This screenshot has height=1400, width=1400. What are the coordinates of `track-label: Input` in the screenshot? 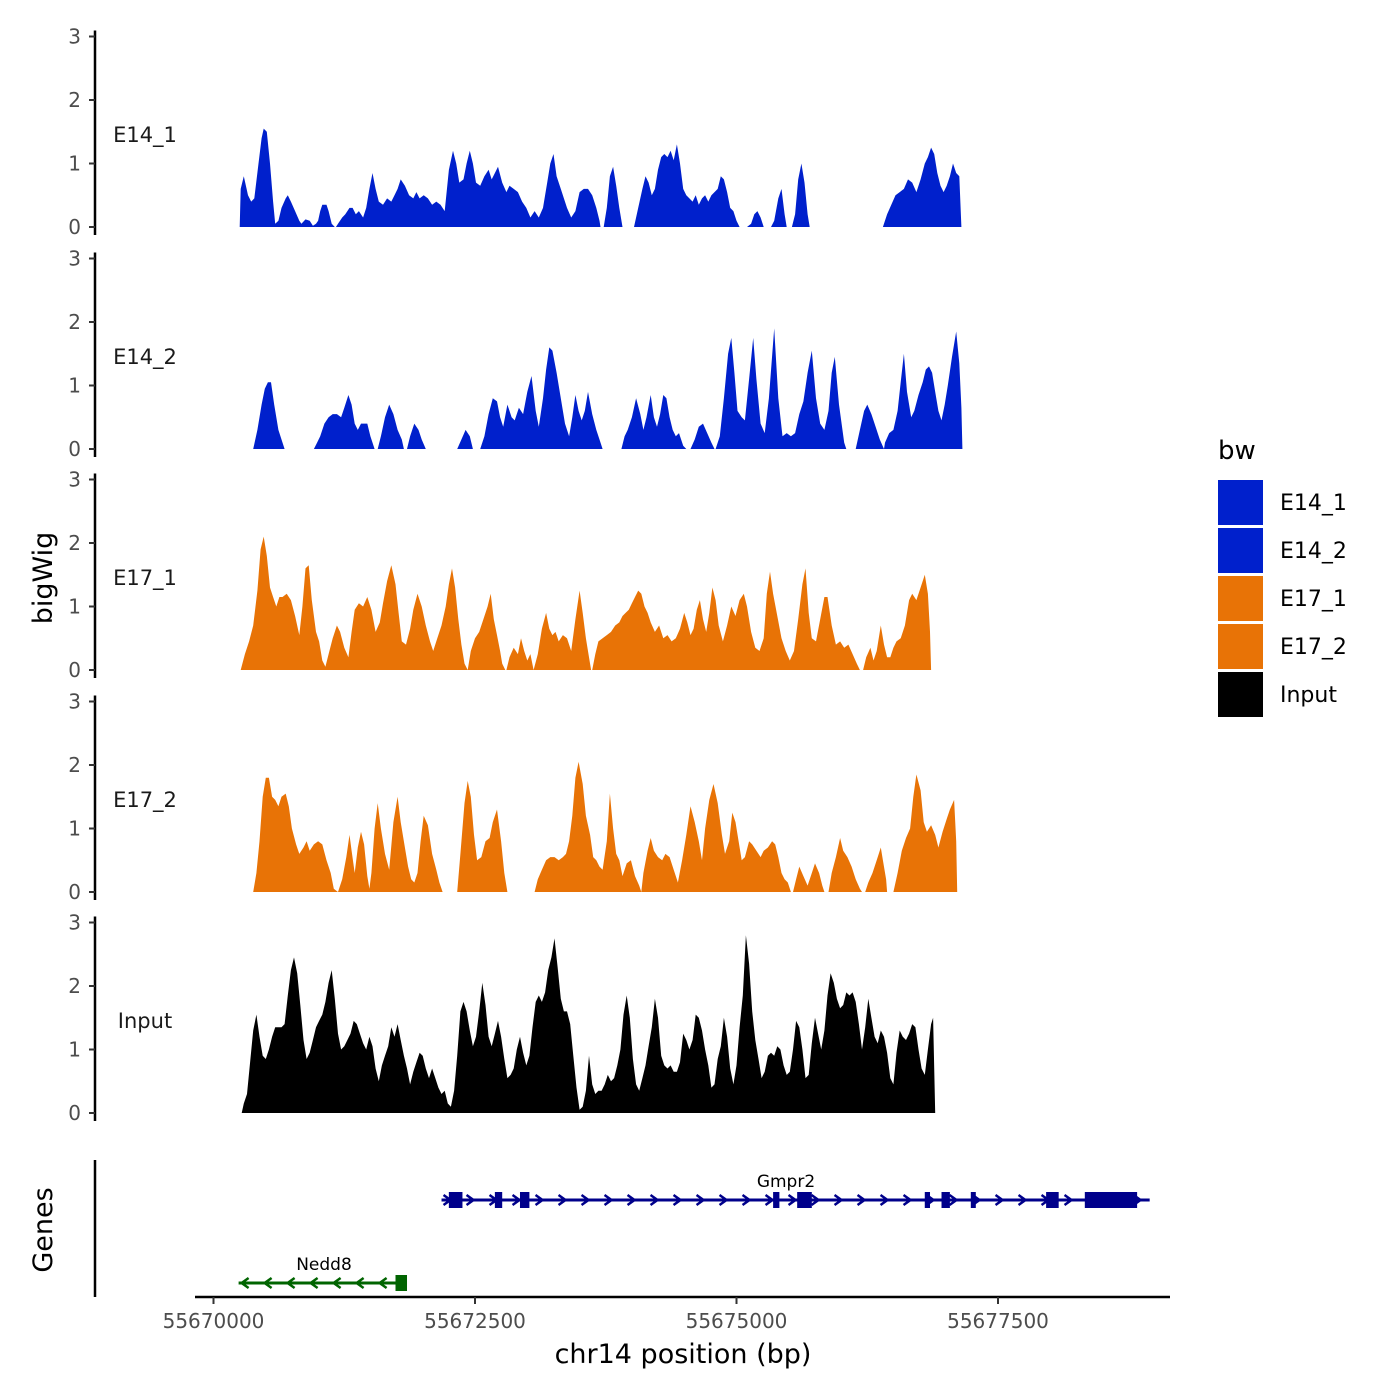 It's located at (145, 1021).